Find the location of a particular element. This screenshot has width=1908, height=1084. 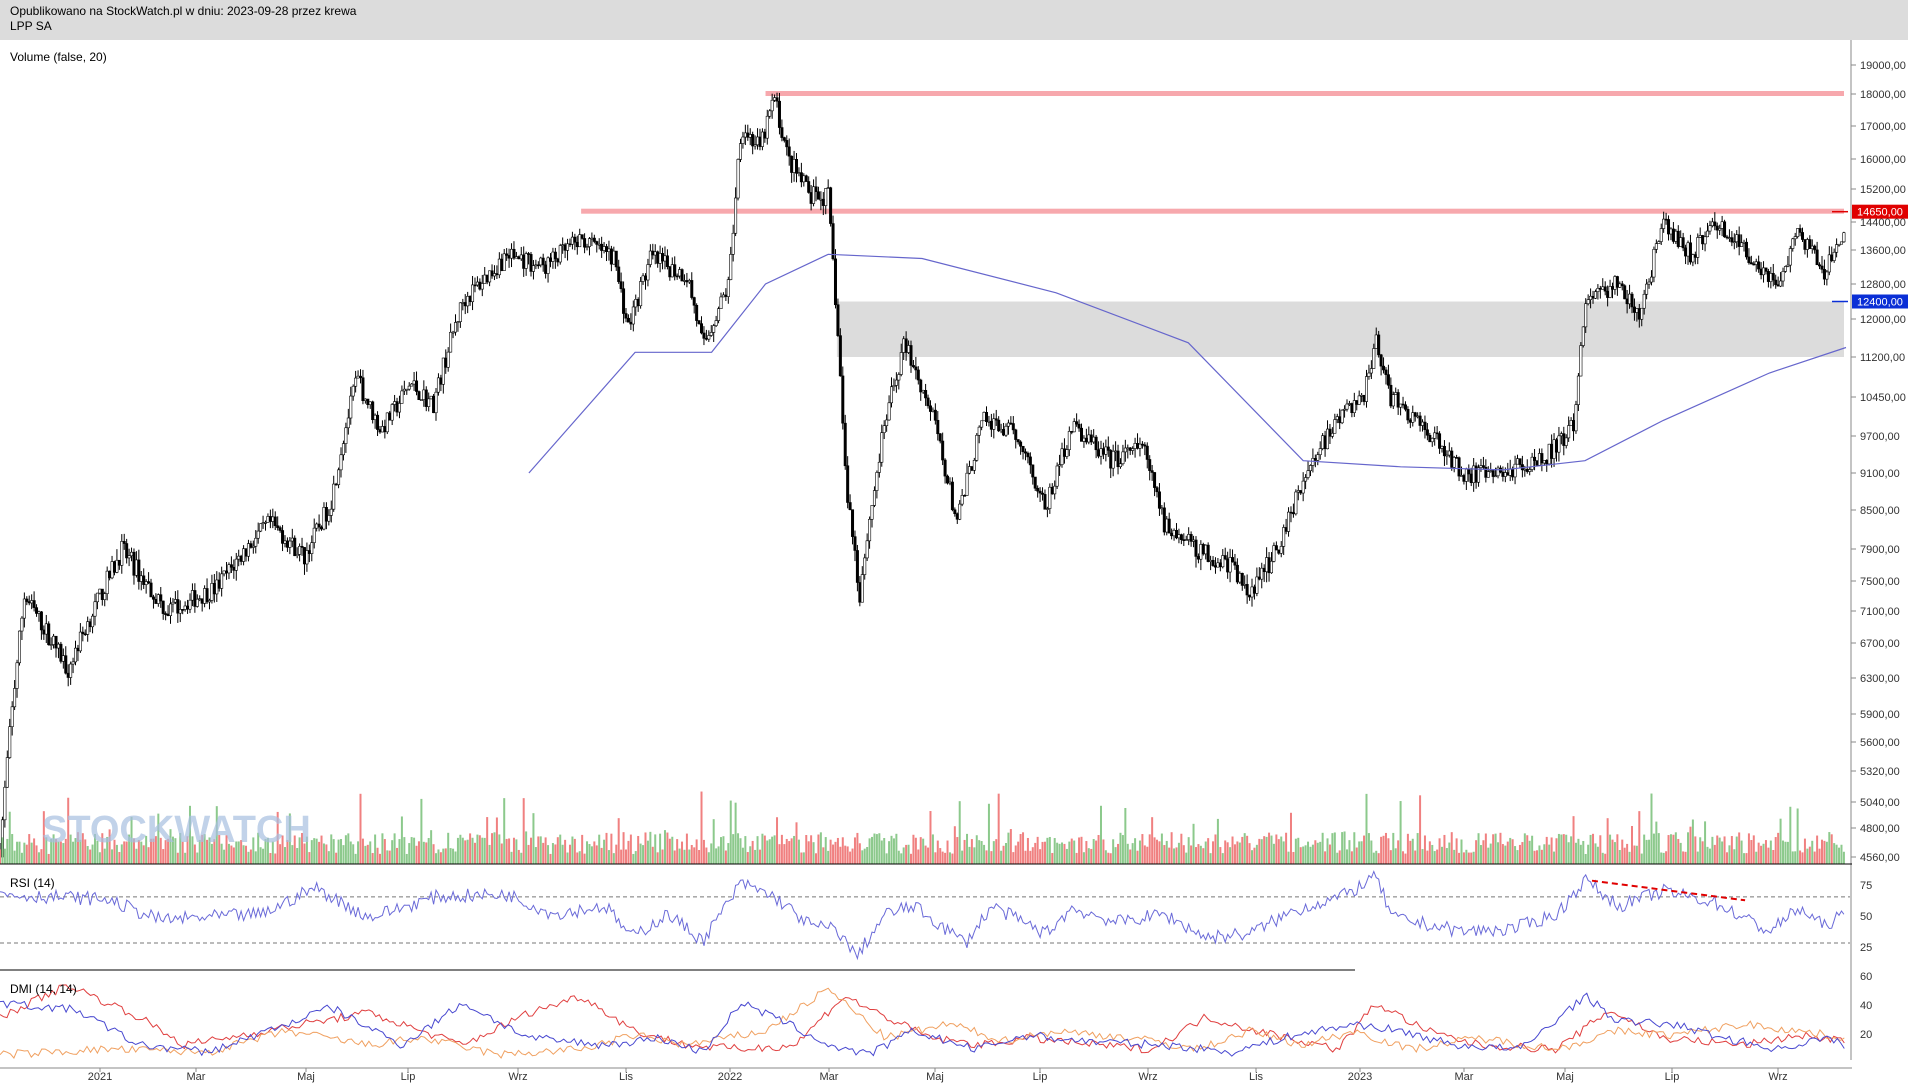

x-tick-label: Maj is located at coordinates (306, 1077).